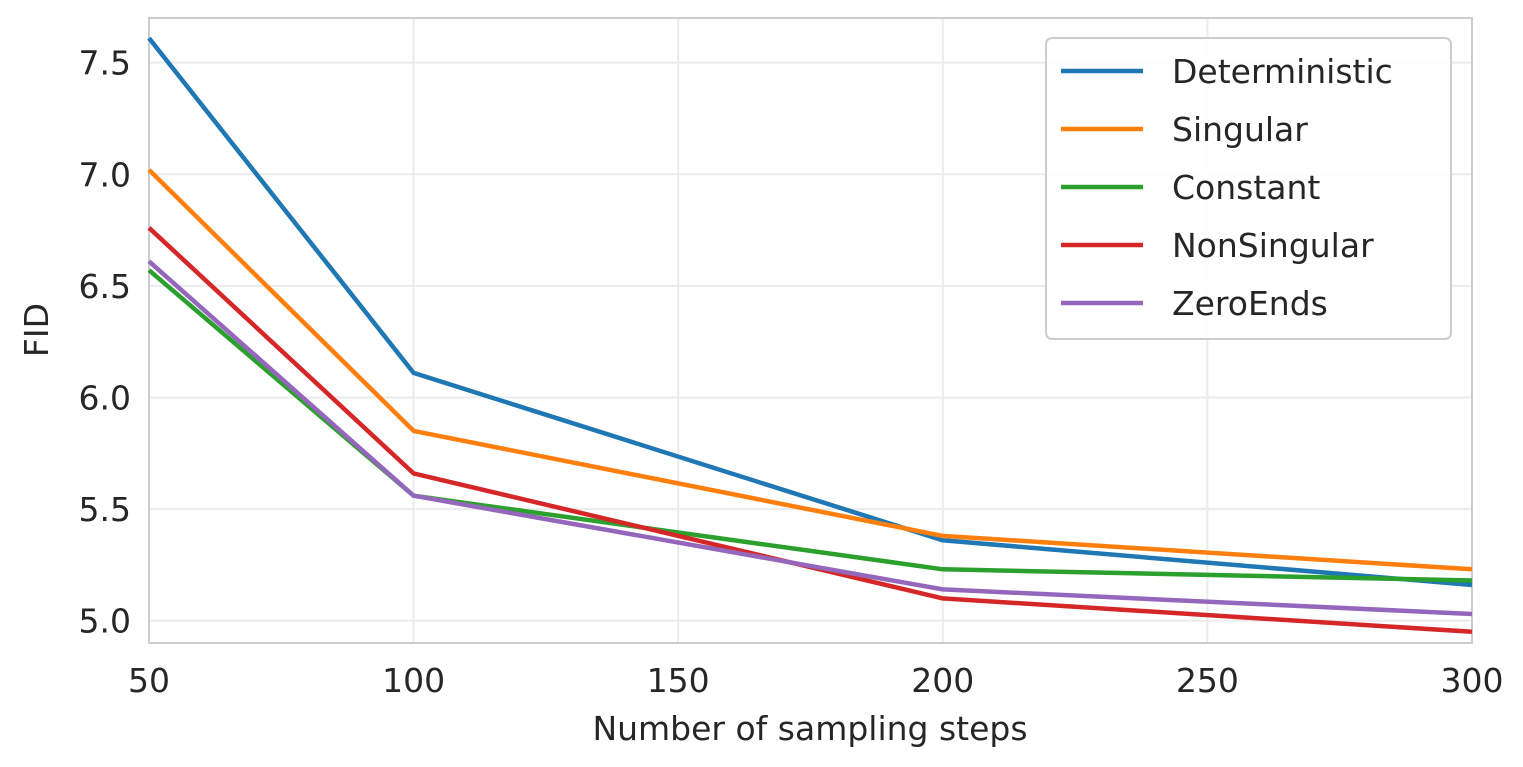 The width and height of the screenshot is (1523, 767). I want to click on y-tick-label: 7.0, so click(105, 174).